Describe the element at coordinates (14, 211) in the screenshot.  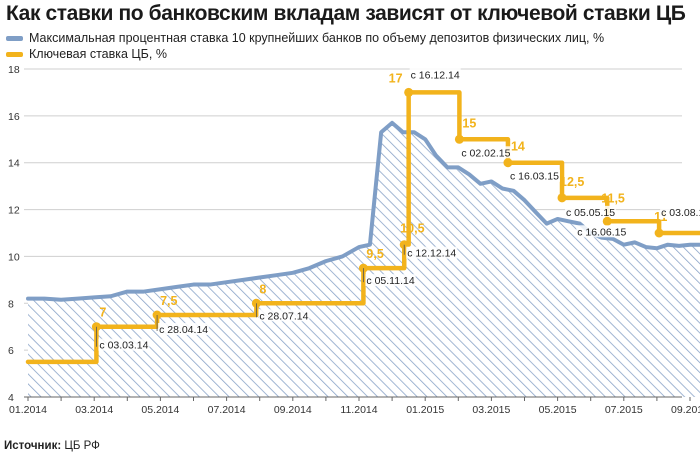
I see `y-tick-label: 12` at that location.